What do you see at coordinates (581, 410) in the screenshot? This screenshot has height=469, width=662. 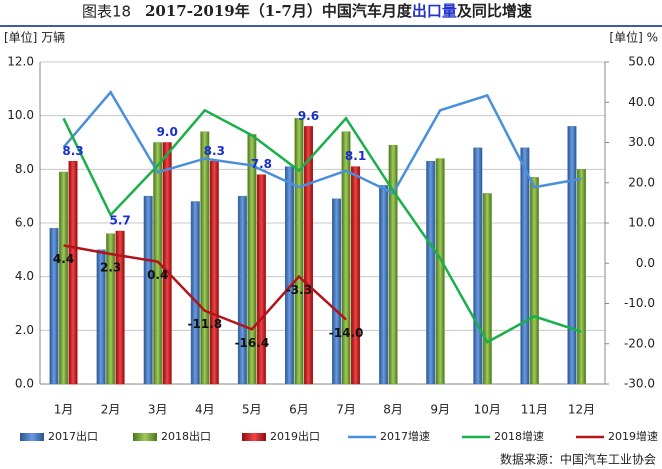 I see `x-tick-label: 12月` at bounding box center [581, 410].